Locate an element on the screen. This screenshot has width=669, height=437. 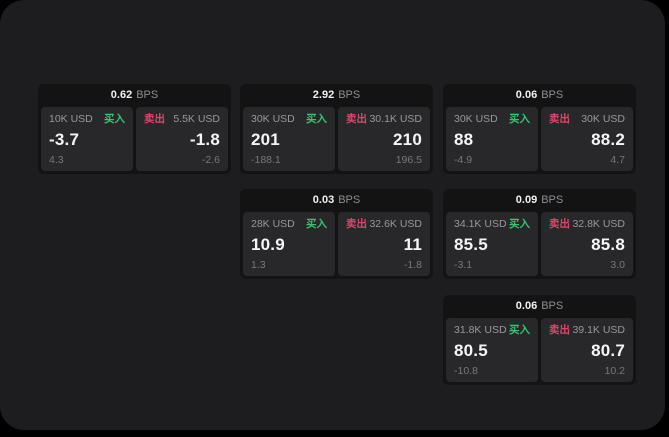
sell-price: 11 is located at coordinates (412, 244).